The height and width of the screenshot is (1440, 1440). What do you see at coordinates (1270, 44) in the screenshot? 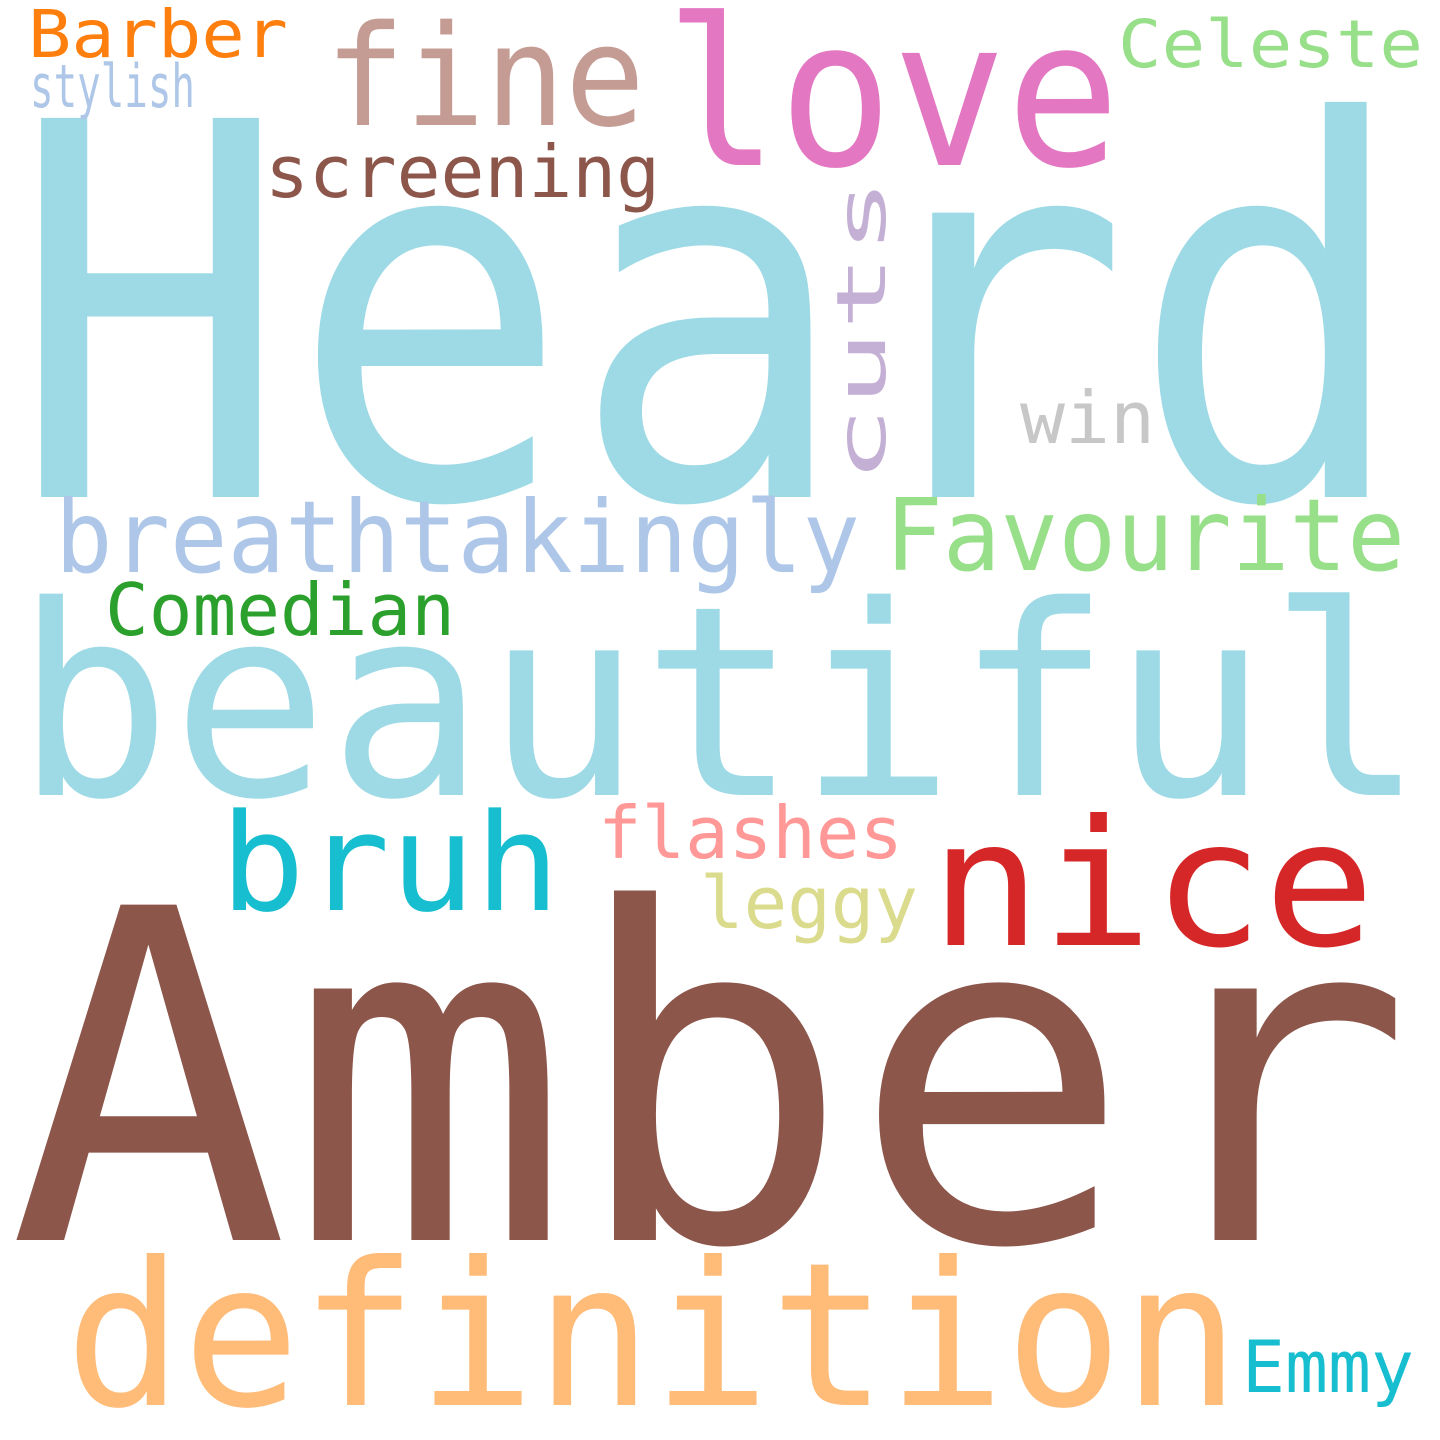
I see `word-celeste: Celeste` at bounding box center [1270, 44].